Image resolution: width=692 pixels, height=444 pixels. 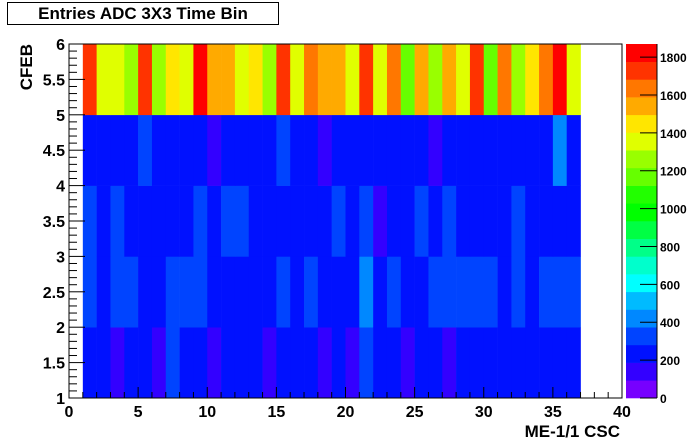 I want to click on x-tick-label: 20, so click(x=346, y=412).